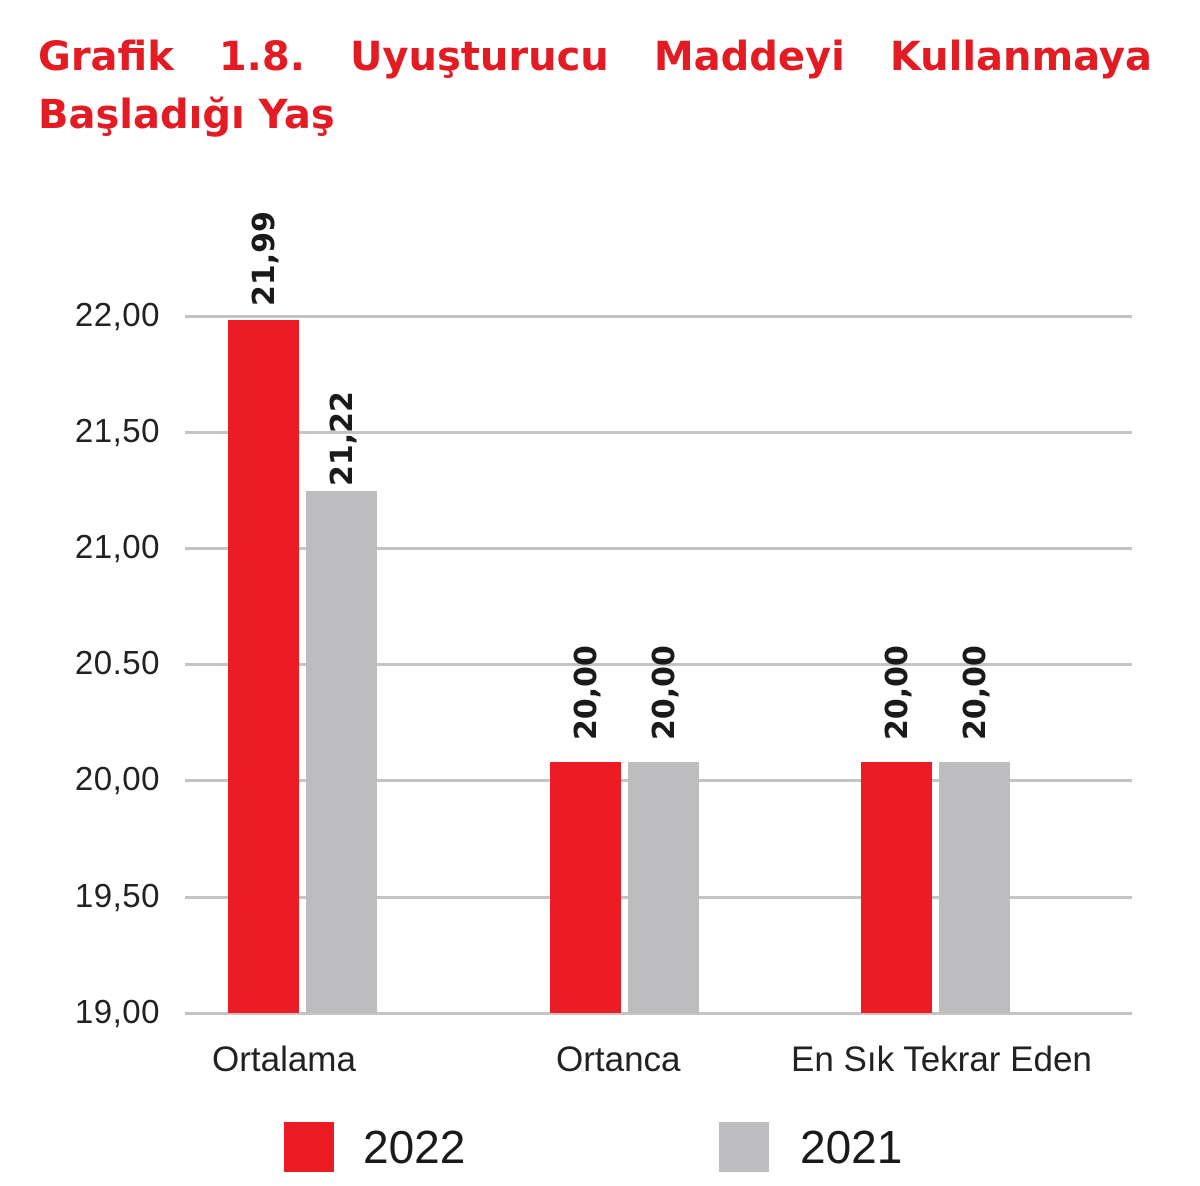 This screenshot has width=1200, height=1186. I want to click on y-tick-label: 20,00, so click(117, 778).